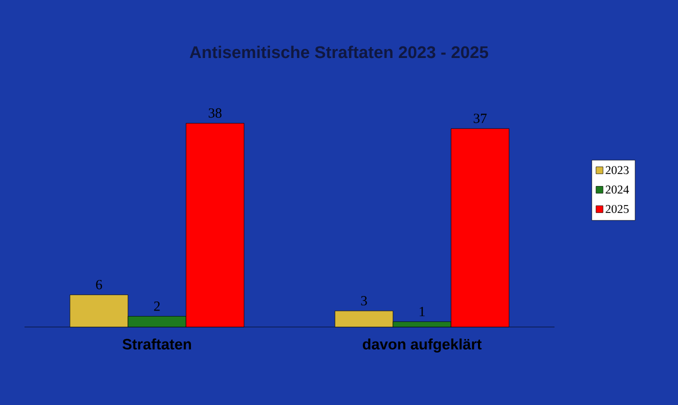 The width and height of the screenshot is (678, 405). Describe the element at coordinates (215, 113) in the screenshot. I see `data-label: 38` at that location.